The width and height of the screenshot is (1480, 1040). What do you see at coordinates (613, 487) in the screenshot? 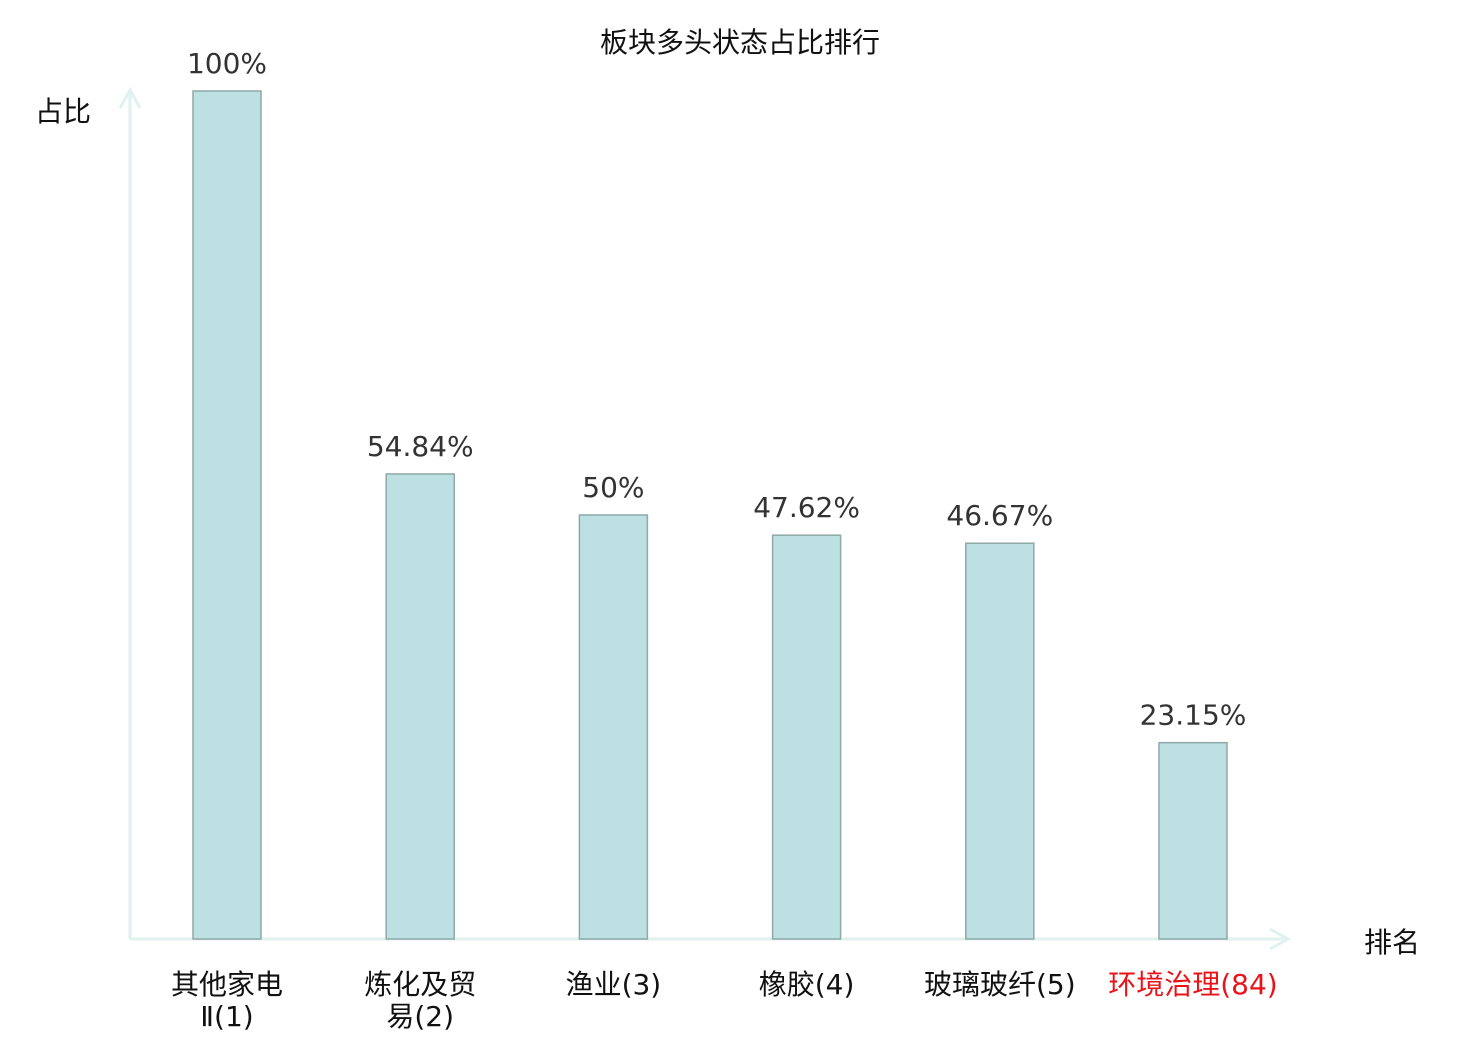
I see `data-label: 50%` at bounding box center [613, 487].